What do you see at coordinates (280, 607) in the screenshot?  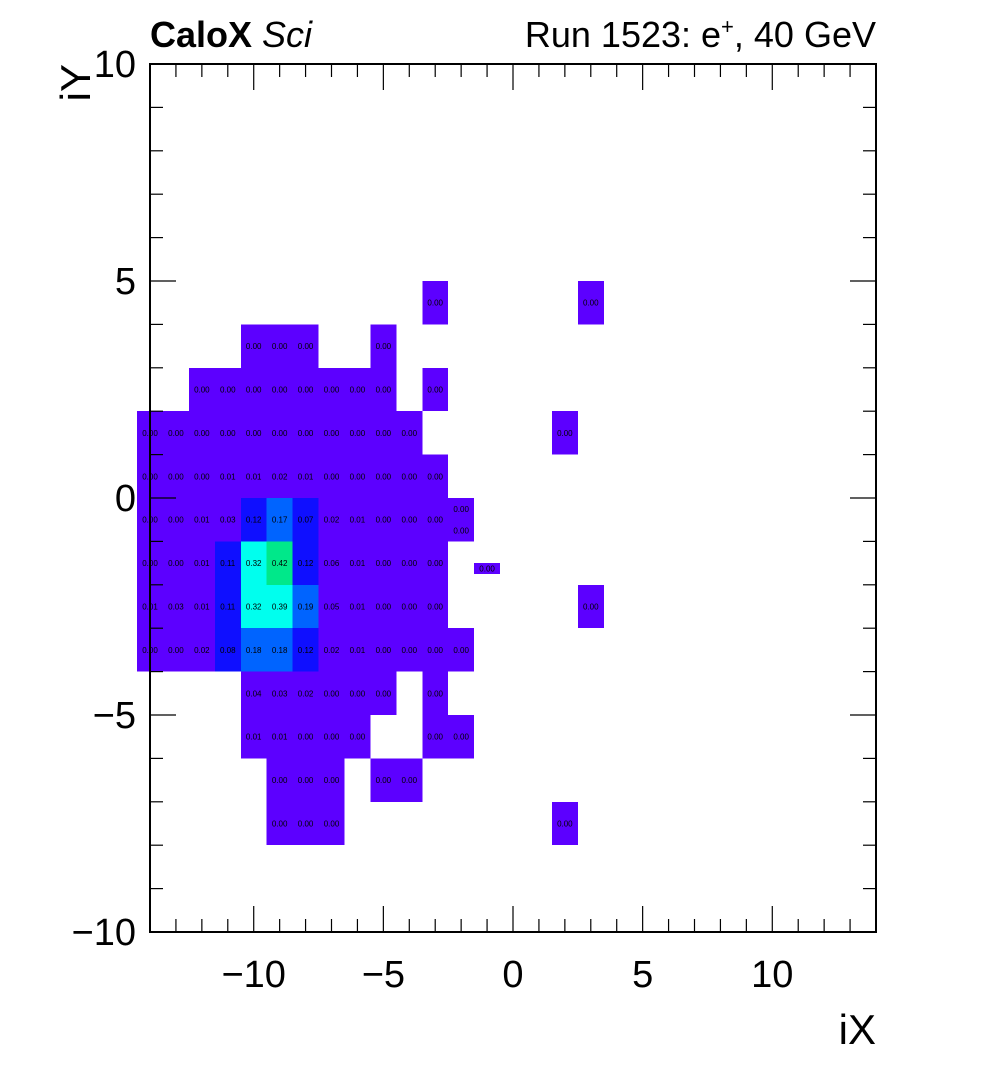 I see `cell-value-label: 0.39` at bounding box center [280, 607].